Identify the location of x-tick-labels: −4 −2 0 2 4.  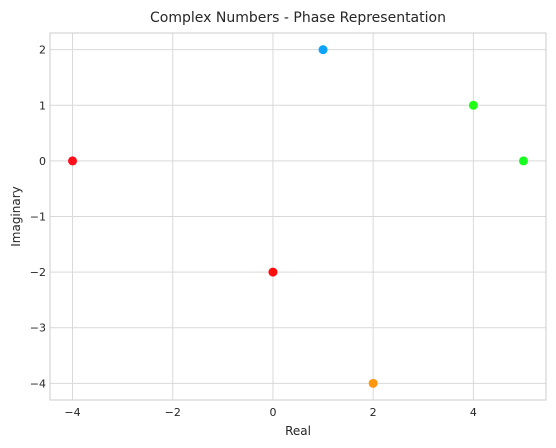
(270, 412).